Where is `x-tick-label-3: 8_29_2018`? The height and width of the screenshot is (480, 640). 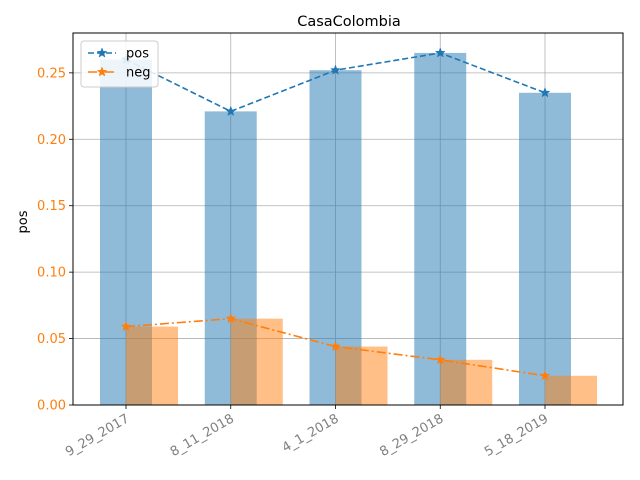 x-tick-label-3: 8_29_2018 is located at coordinates (411, 435).